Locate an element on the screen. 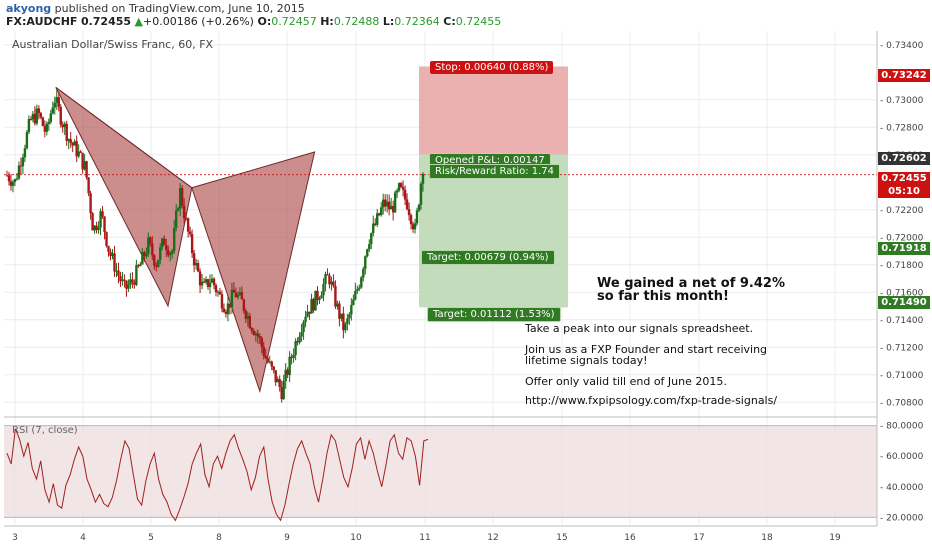 The height and width of the screenshot is (550, 932). y-tick-label: - 0.73000 is located at coordinates (902, 101).